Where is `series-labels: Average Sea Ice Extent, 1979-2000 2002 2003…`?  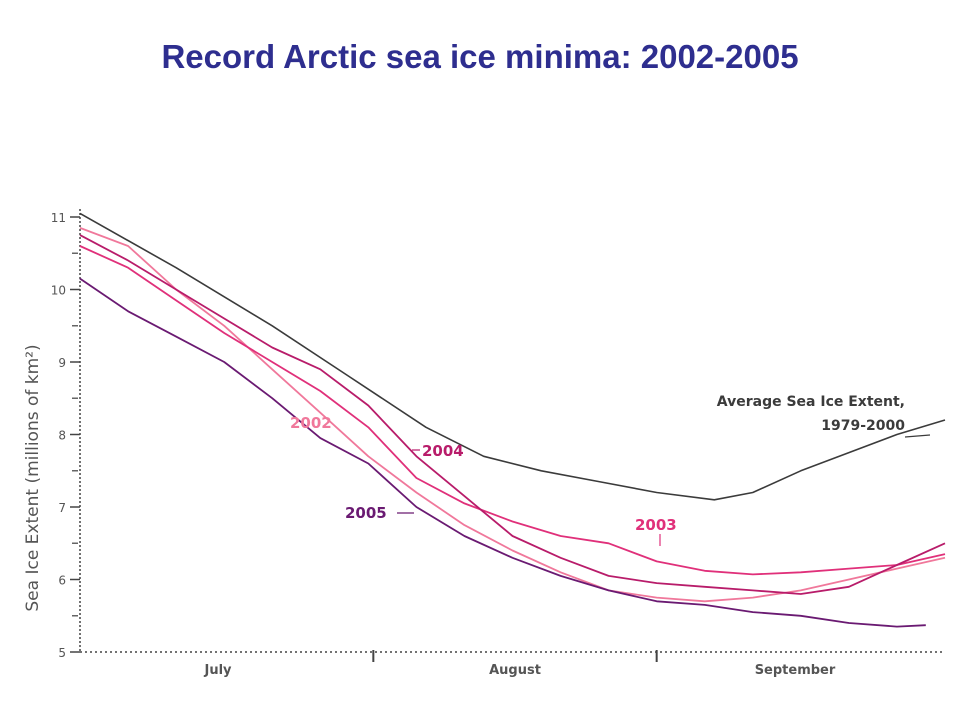 series-labels: Average Sea Ice Extent, 1979-2000 2002 2003… is located at coordinates (610, 470).